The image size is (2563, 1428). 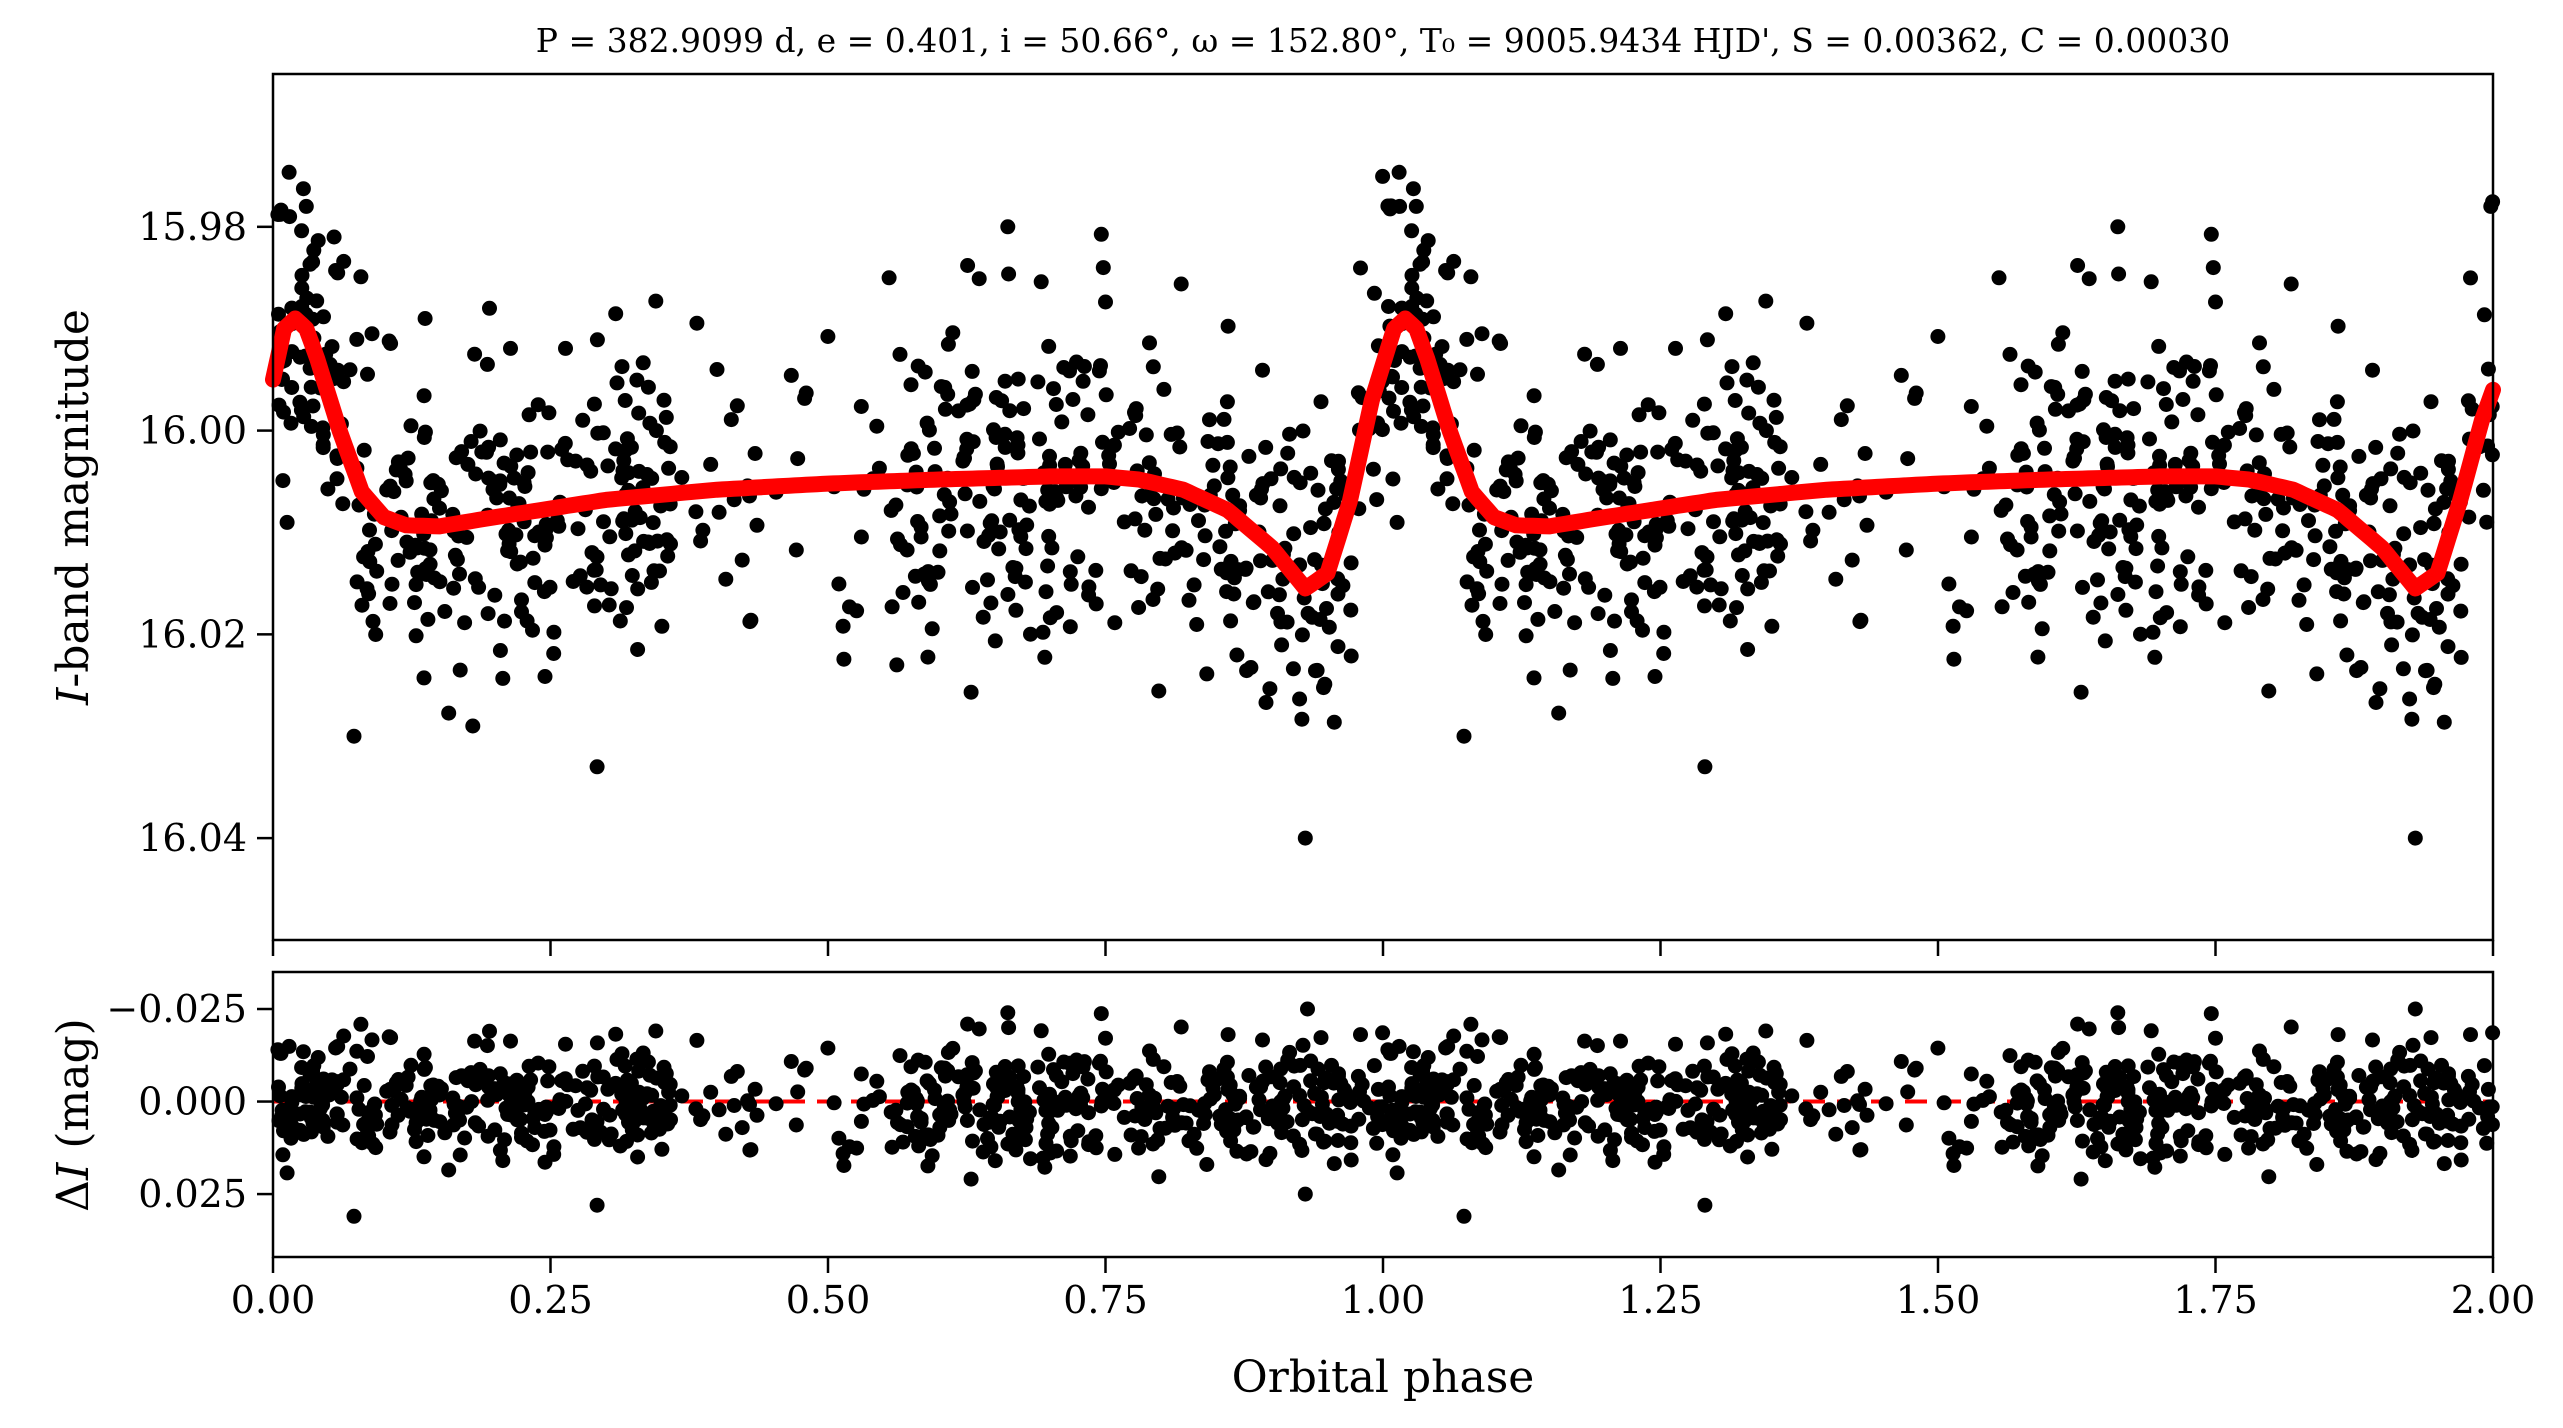 What do you see at coordinates (205, 532) in the screenshot?
I see `top-y-ticks: 15.98 16.00 16.02 16.04` at bounding box center [205, 532].